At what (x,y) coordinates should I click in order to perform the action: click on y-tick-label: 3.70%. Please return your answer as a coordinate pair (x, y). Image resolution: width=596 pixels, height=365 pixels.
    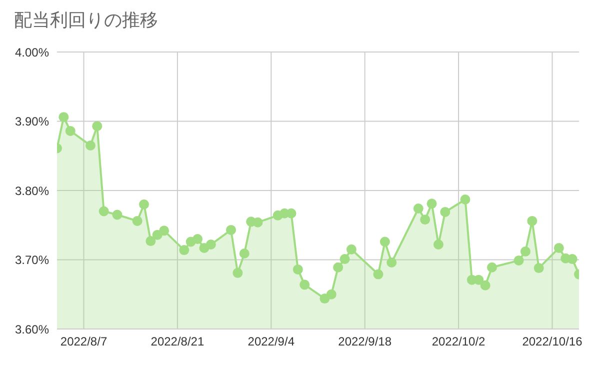
    Looking at the image, I should click on (32, 260).